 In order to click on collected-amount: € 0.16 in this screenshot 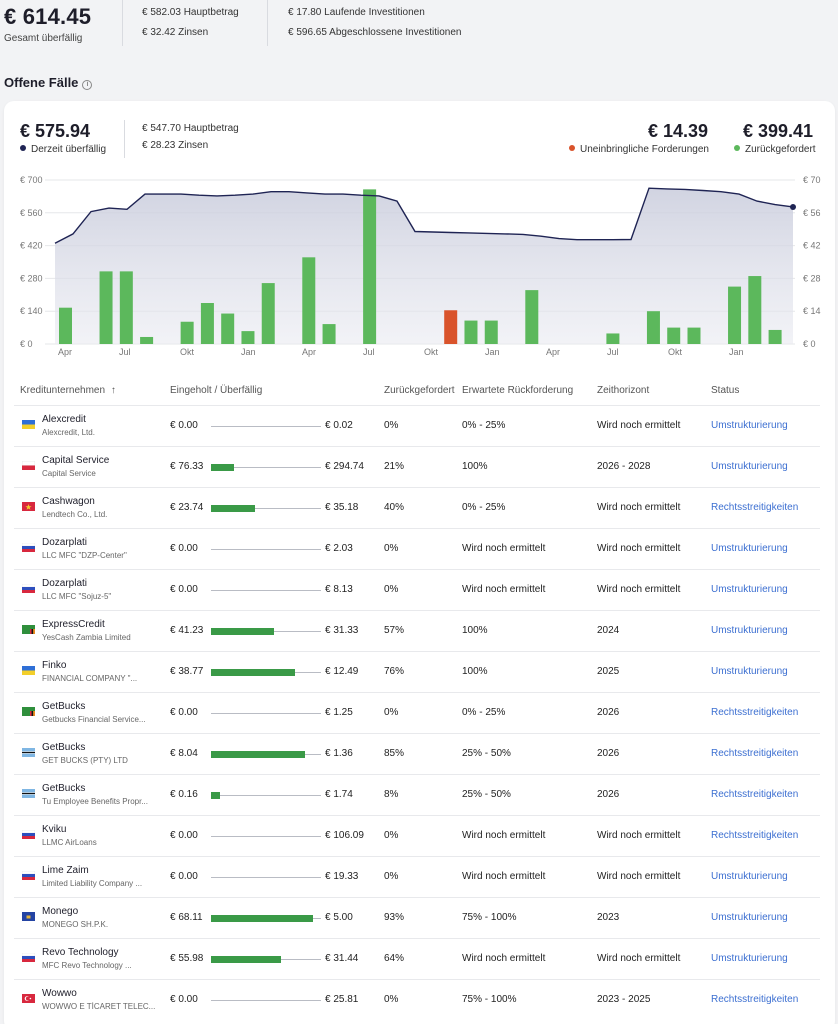, I will do `click(184, 794)`.